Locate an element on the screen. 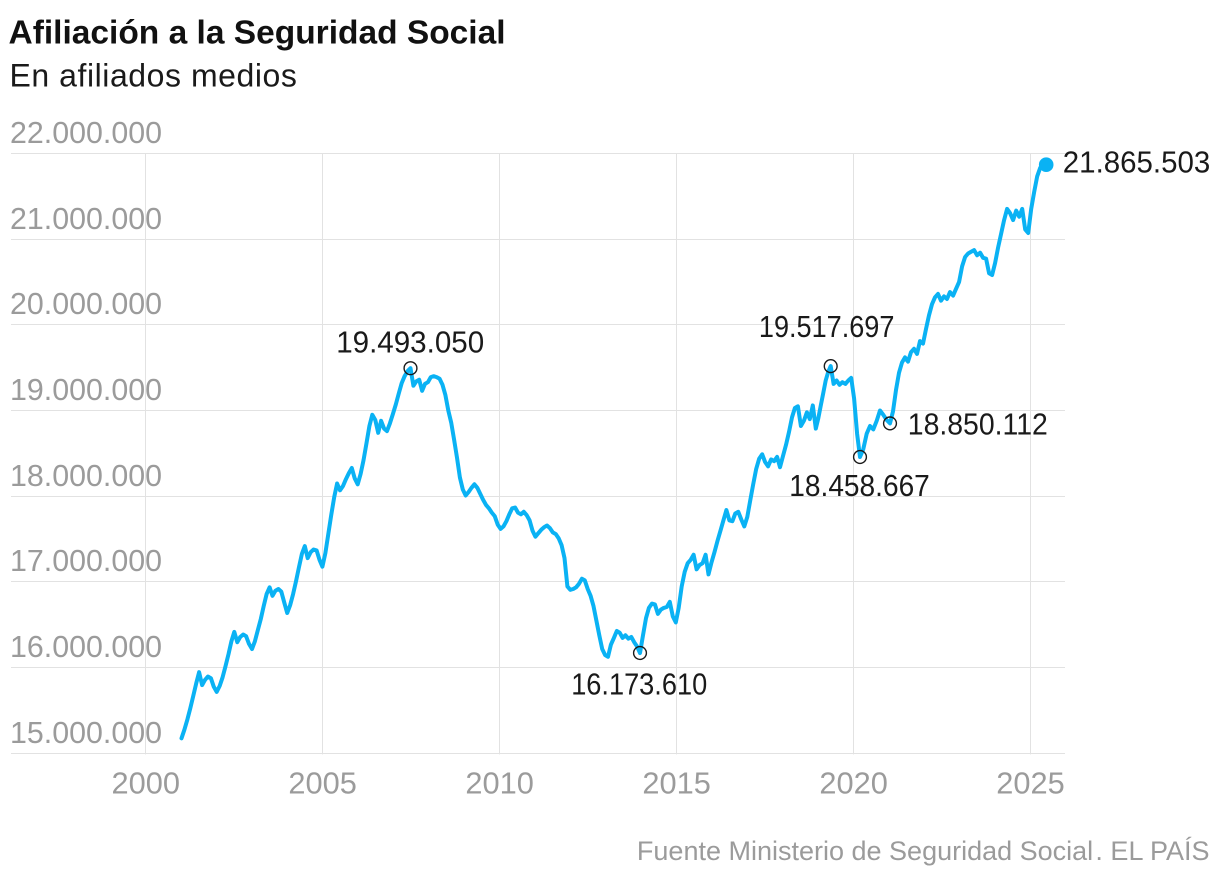  svg-text: En afiliados medios is located at coordinates (154, 76).